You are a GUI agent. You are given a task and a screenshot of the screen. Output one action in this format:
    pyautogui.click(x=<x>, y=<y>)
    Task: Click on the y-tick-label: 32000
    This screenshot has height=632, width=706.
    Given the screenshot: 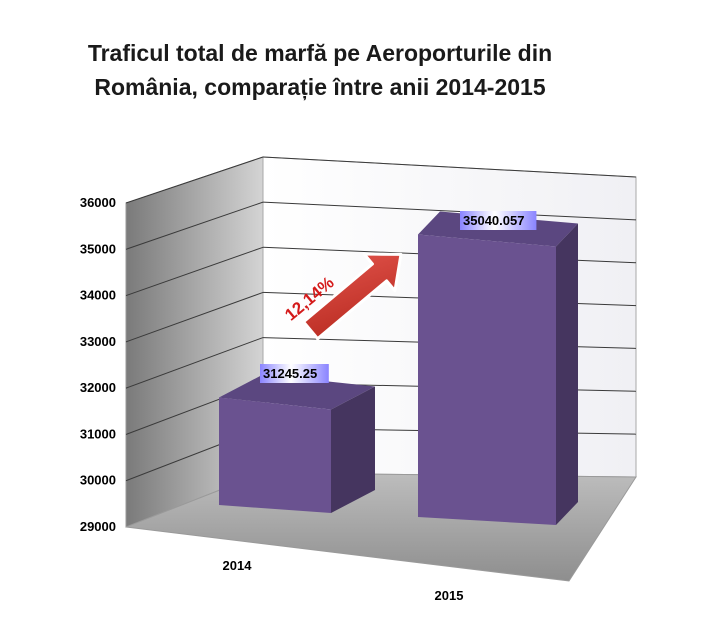 What is the action you would take?
    pyautogui.click(x=98, y=387)
    